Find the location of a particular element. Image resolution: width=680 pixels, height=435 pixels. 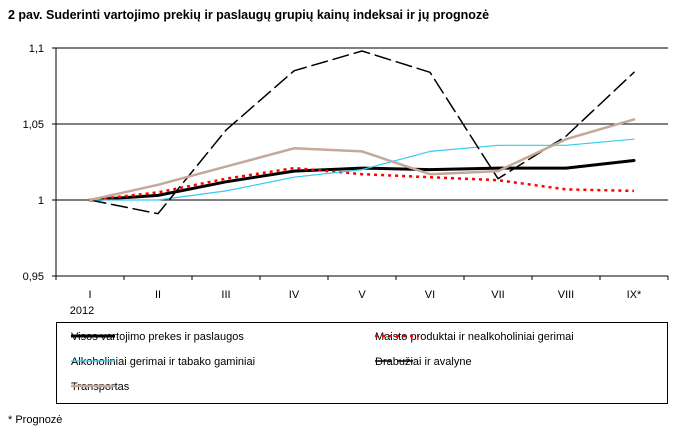

x-tick-label: VIII is located at coordinates (566, 295).